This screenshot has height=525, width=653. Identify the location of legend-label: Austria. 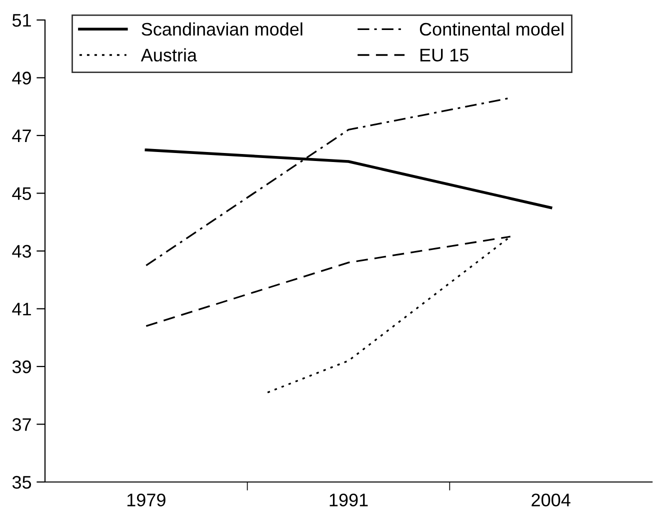
(169, 55).